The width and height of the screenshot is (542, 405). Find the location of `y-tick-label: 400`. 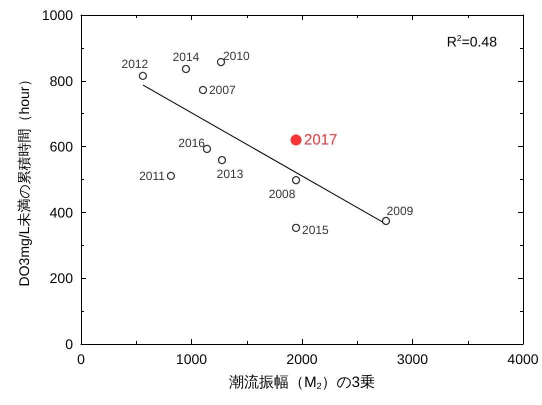

y-tick-label: 400 is located at coordinates (62, 212).